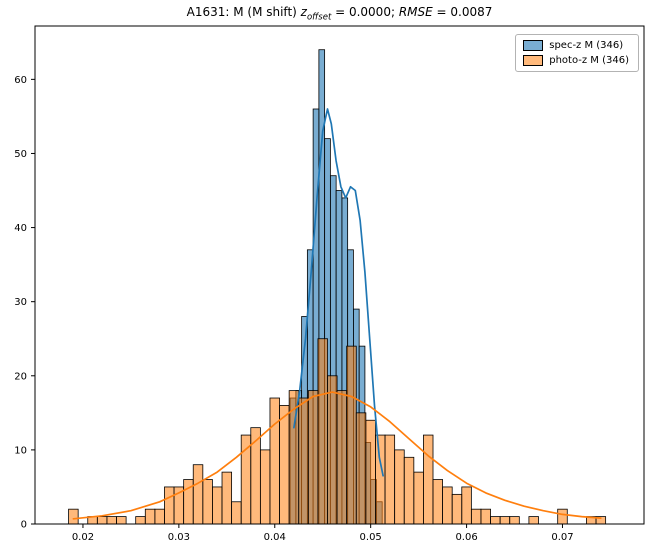  What do you see at coordinates (589, 60) in the screenshot?
I see `legend-label-photo-z: photo-z M (346)` at bounding box center [589, 60].